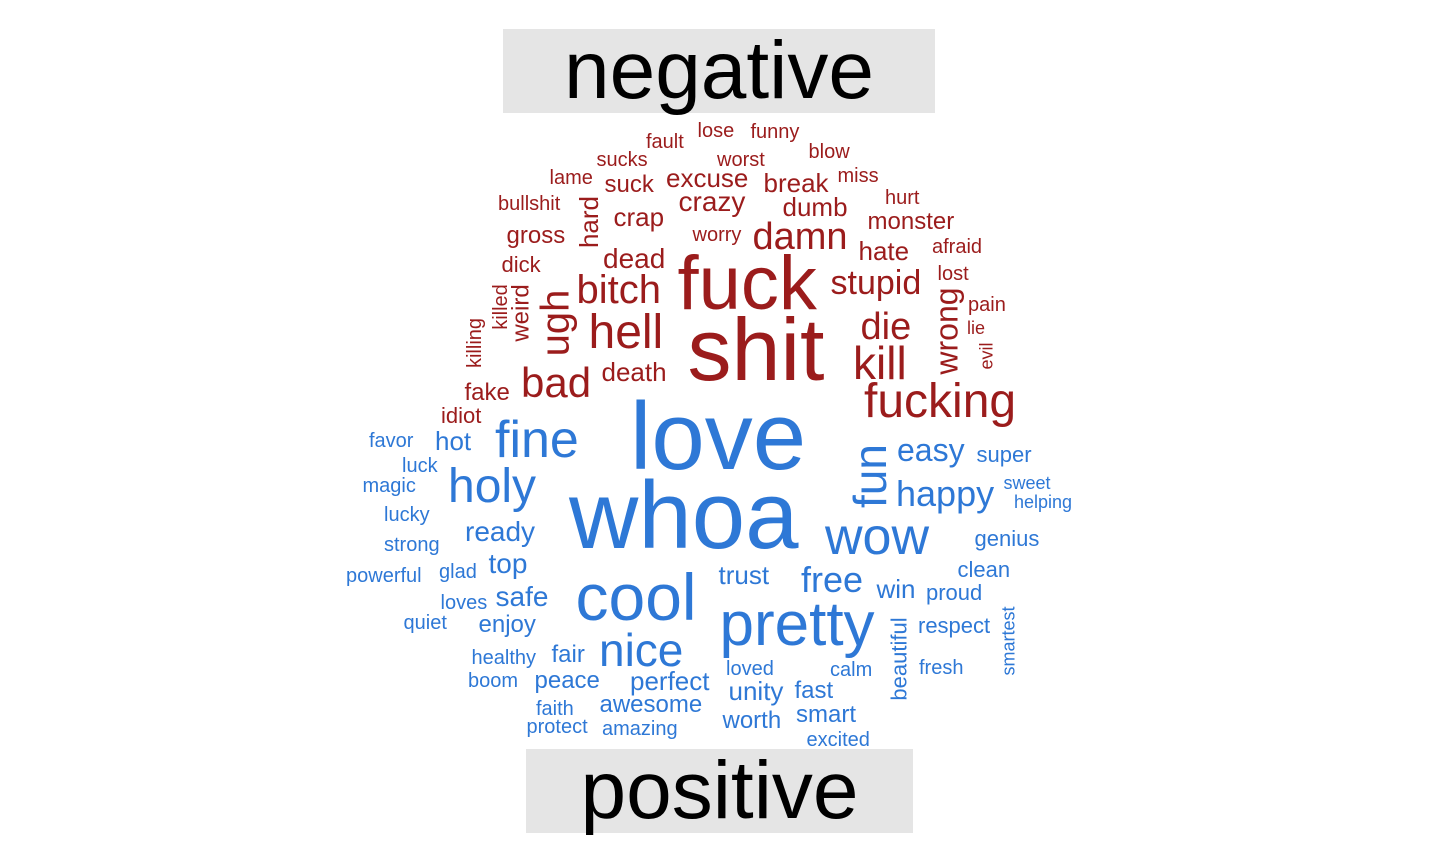 The height and width of the screenshot is (864, 1440). What do you see at coordinates (744, 575) in the screenshot?
I see `word-trust: trust` at bounding box center [744, 575].